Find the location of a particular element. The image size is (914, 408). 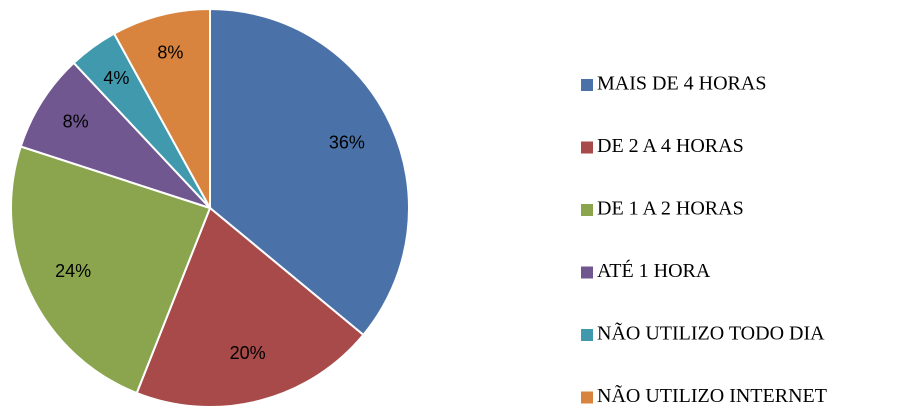

data-label: 24% is located at coordinates (73, 271).